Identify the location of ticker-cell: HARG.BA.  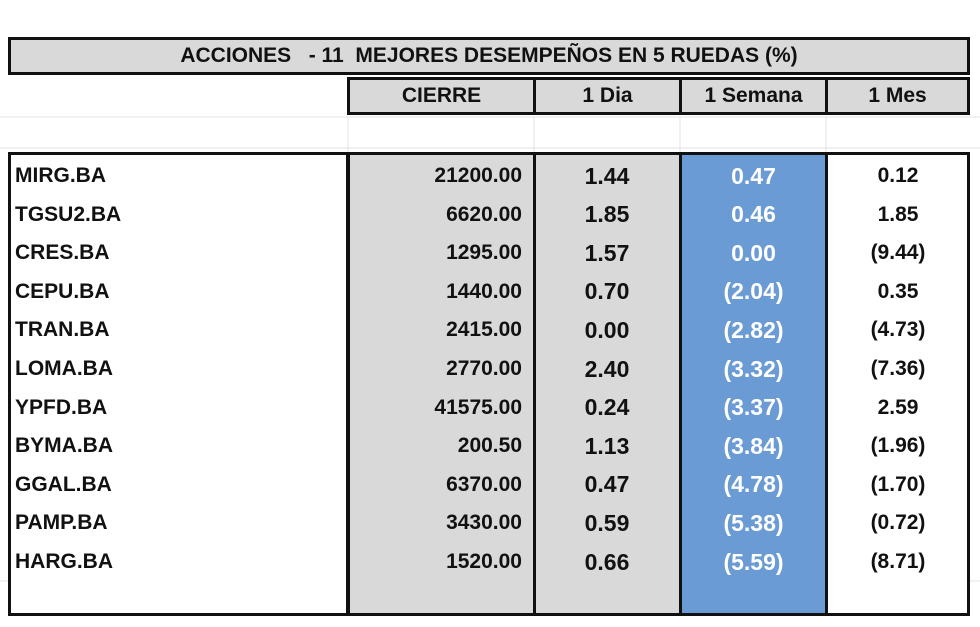
(64, 561).